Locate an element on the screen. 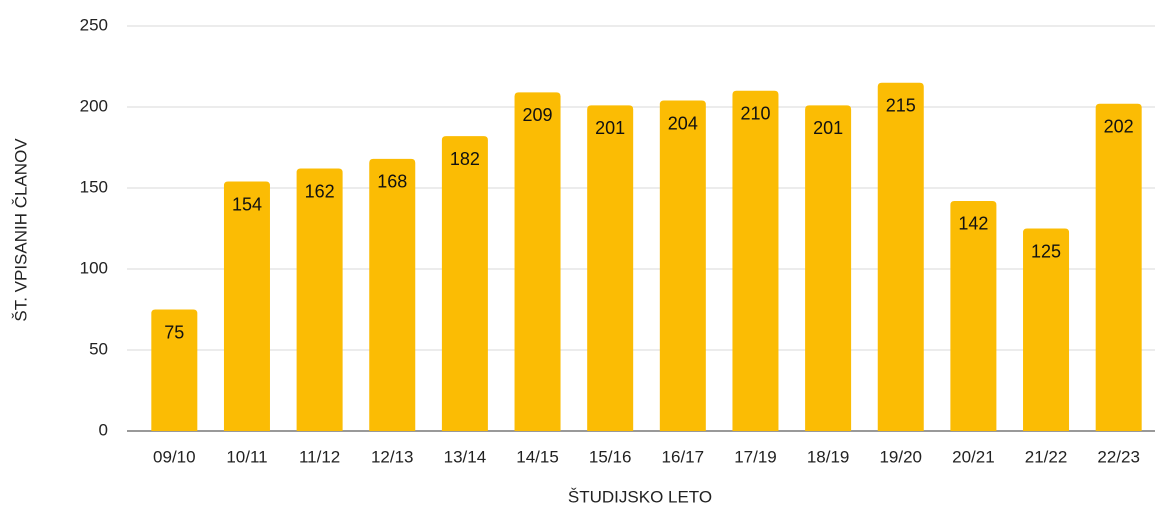  data-label: 202 is located at coordinates (1119, 127).